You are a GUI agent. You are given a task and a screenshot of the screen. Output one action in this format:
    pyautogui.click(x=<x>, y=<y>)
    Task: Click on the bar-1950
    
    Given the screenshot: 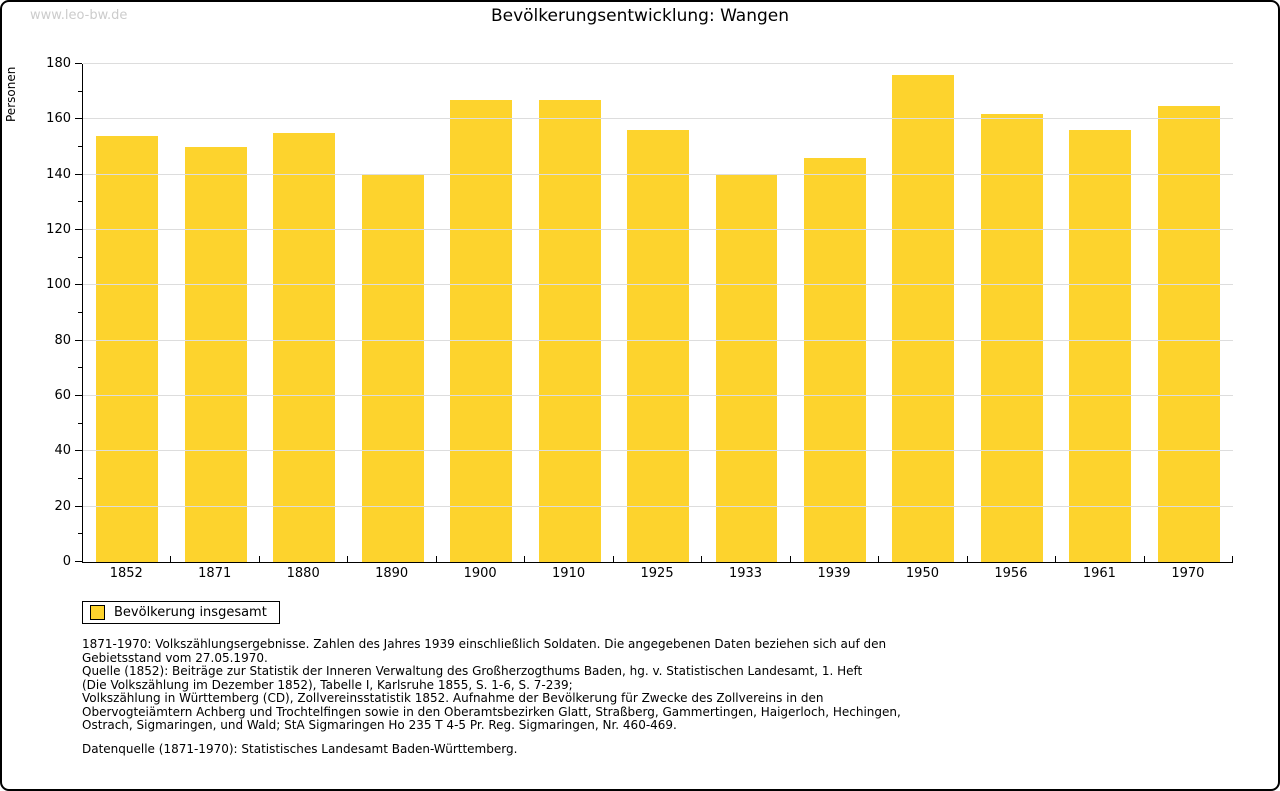 What is the action you would take?
    pyautogui.click(x=923, y=318)
    